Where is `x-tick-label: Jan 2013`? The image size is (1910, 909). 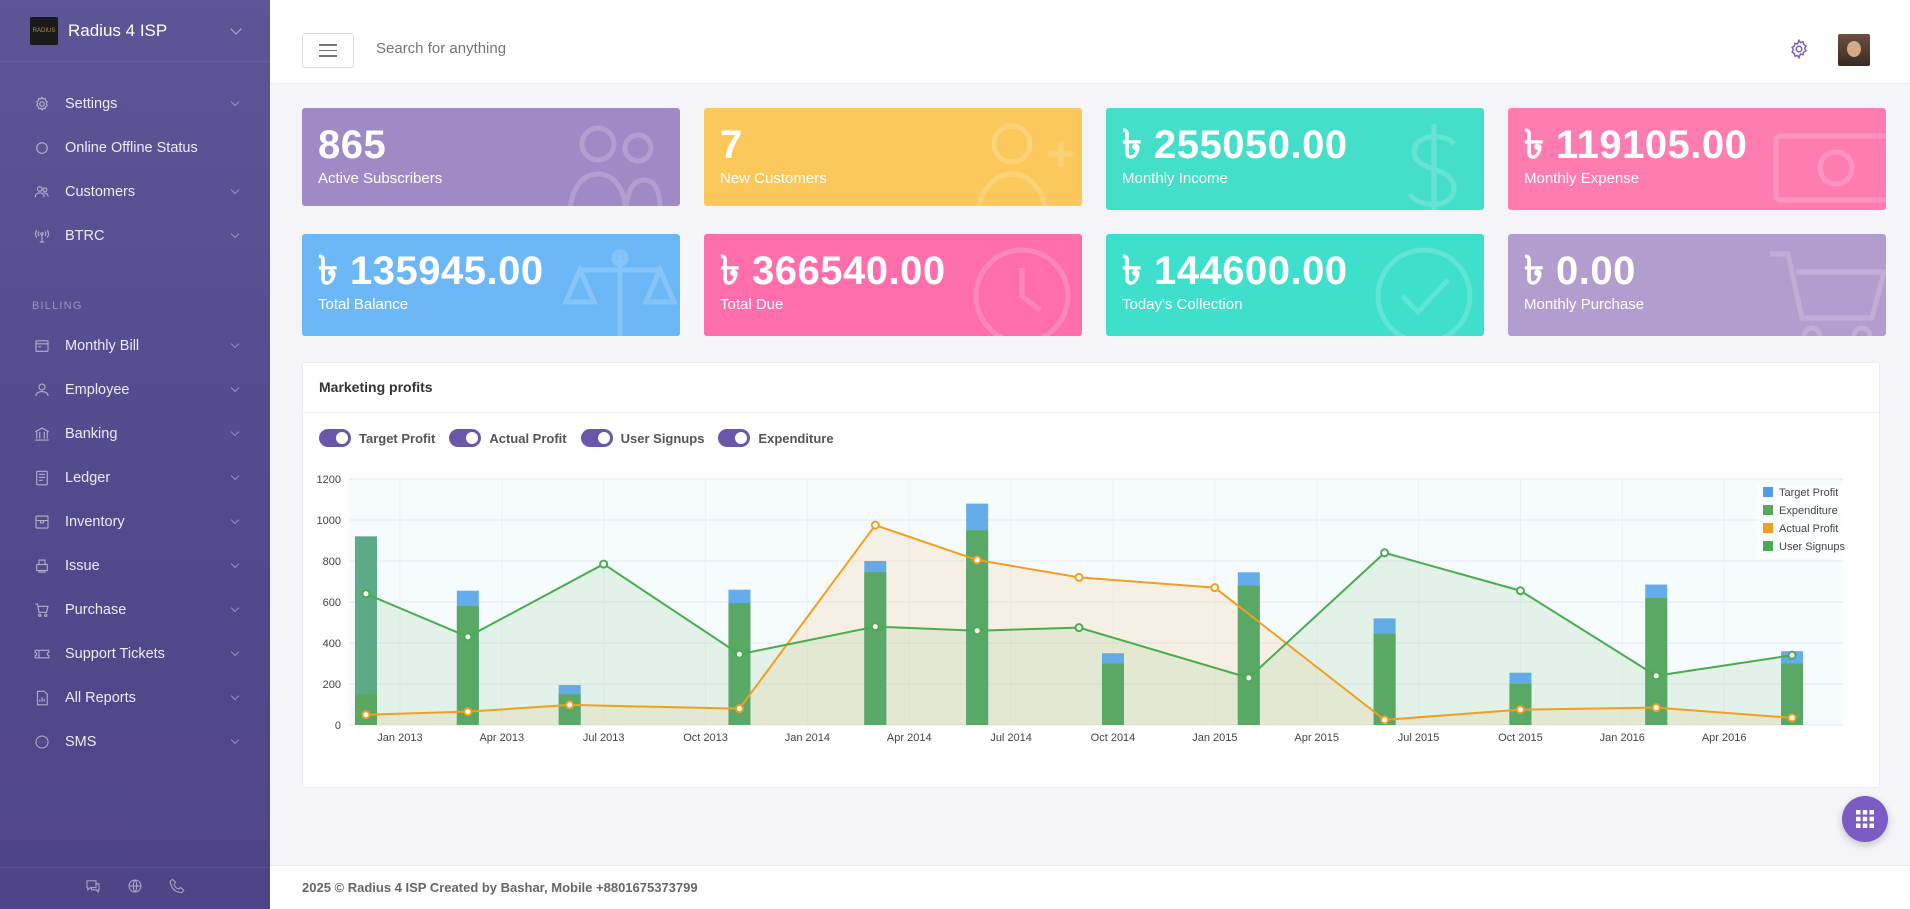
x-tick-label: Jan 2013 is located at coordinates (399, 738).